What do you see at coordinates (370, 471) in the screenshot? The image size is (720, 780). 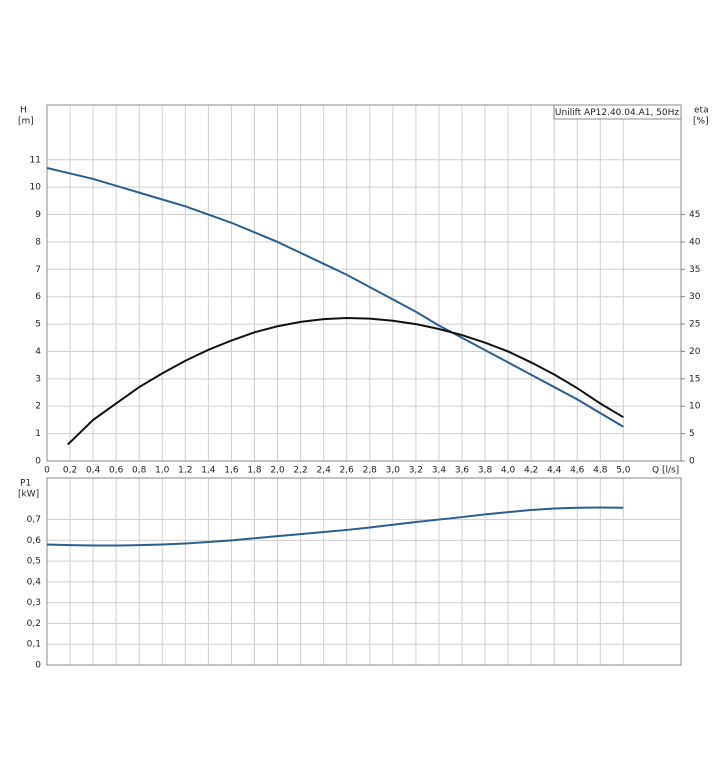 I see `x-tick-label: 2,8` at bounding box center [370, 471].